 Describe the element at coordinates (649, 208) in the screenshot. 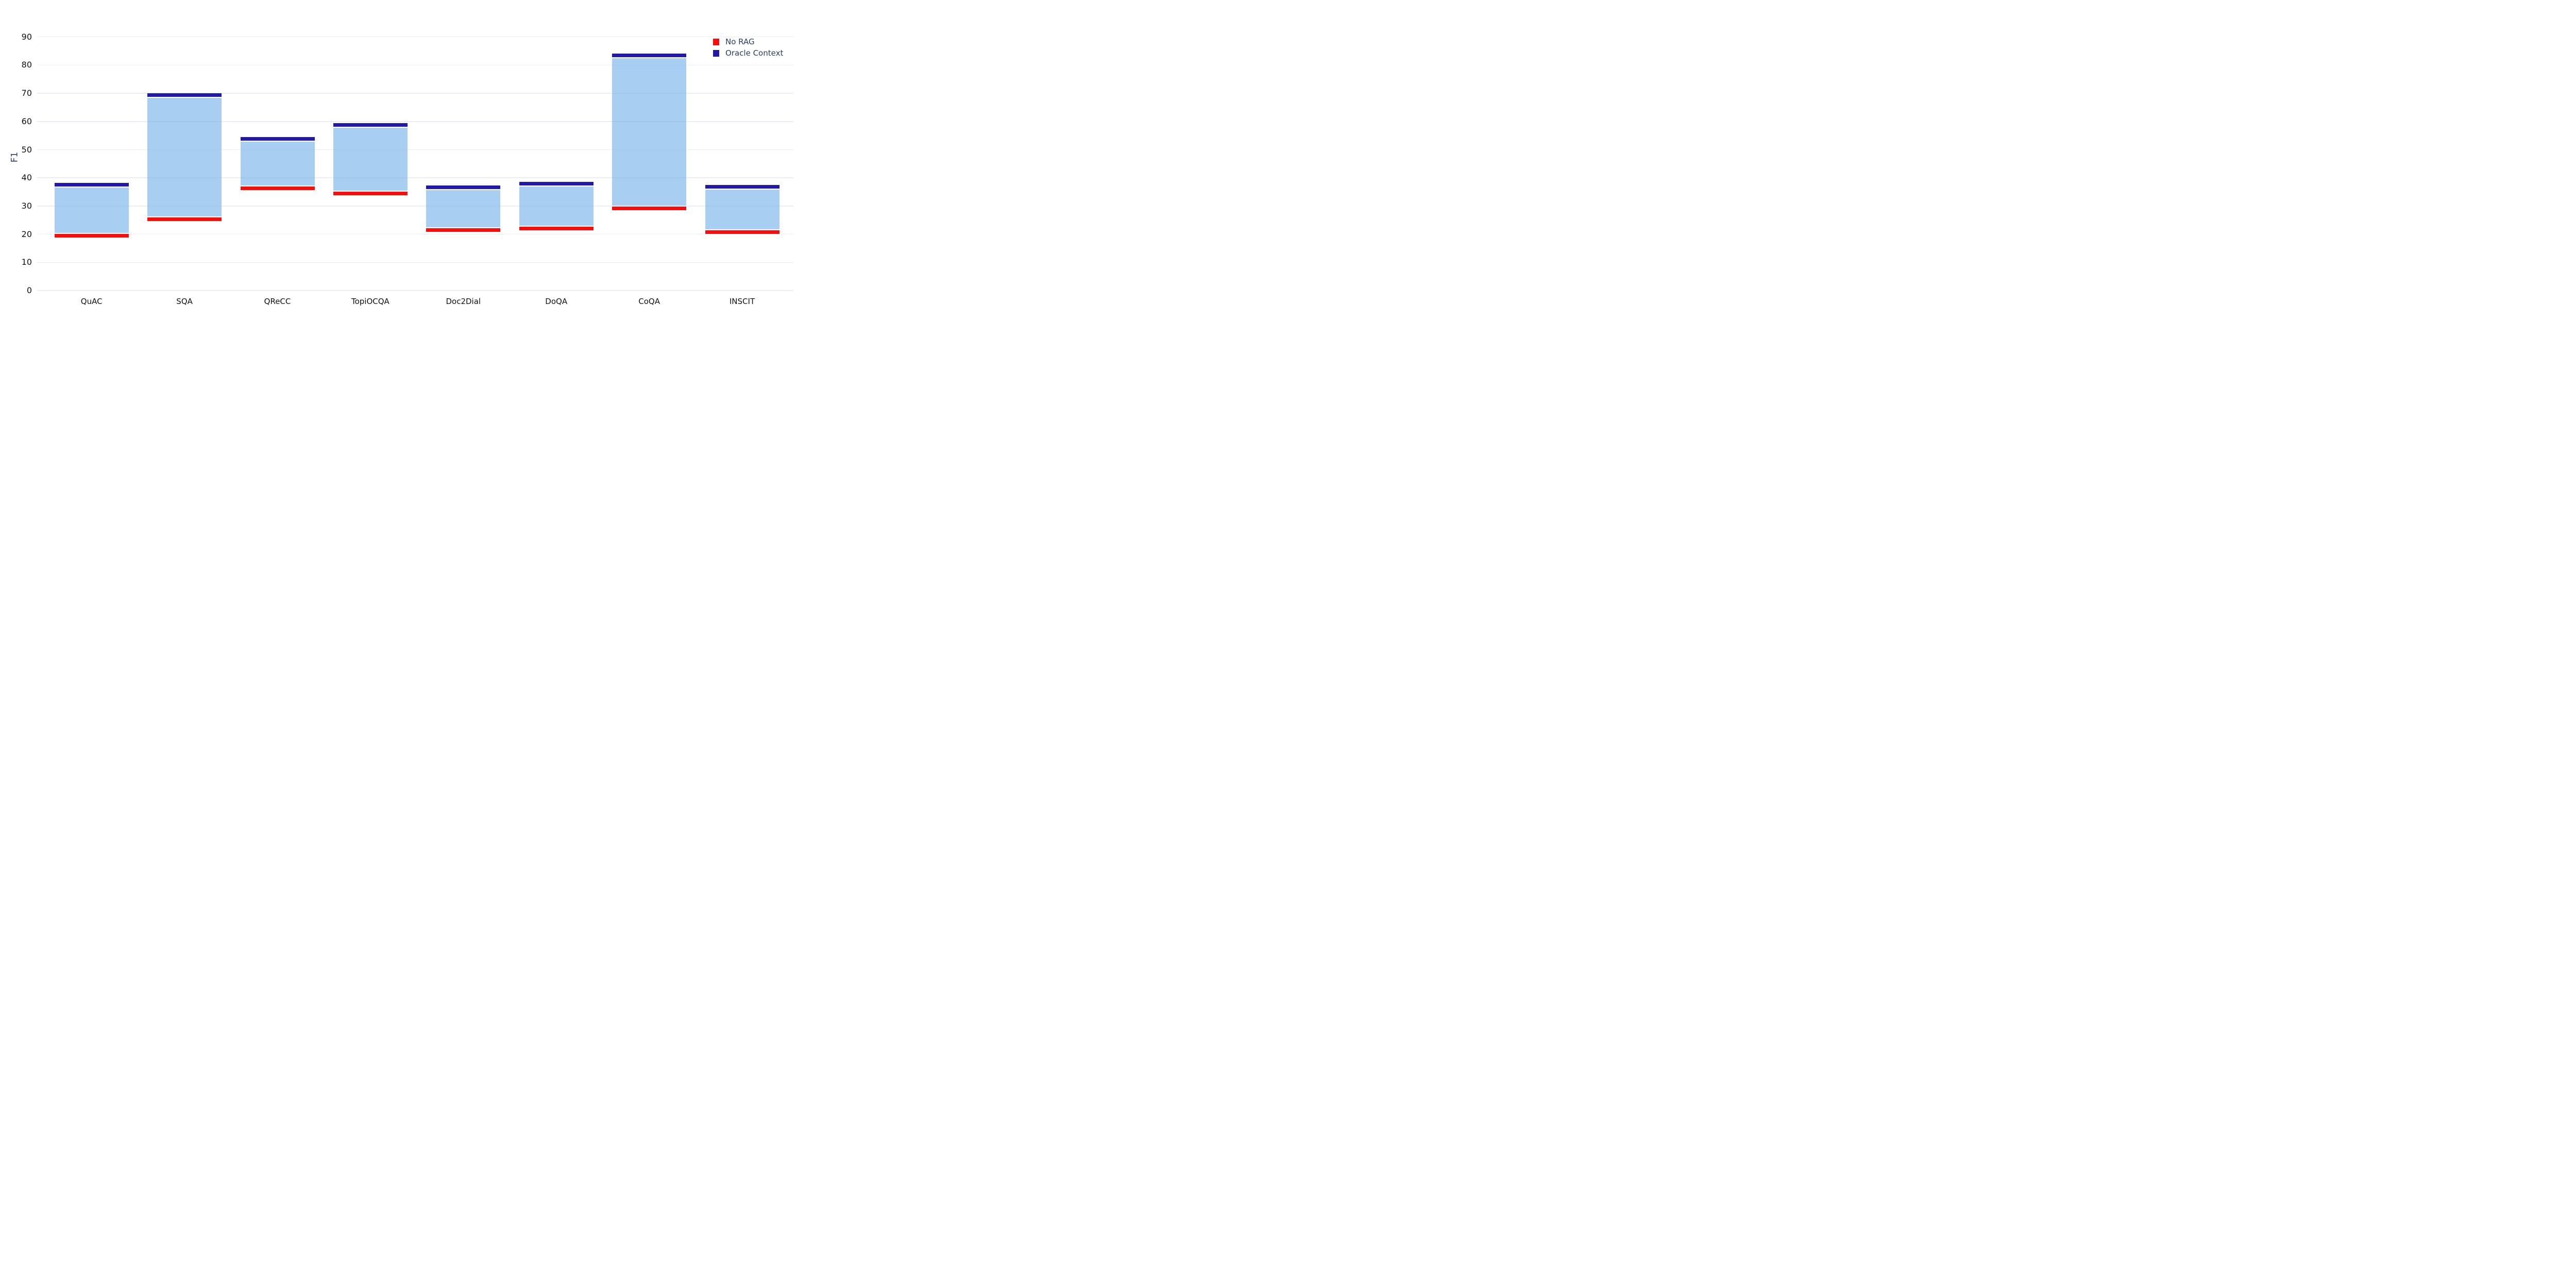

I see `no-rag-line-coqa` at that location.